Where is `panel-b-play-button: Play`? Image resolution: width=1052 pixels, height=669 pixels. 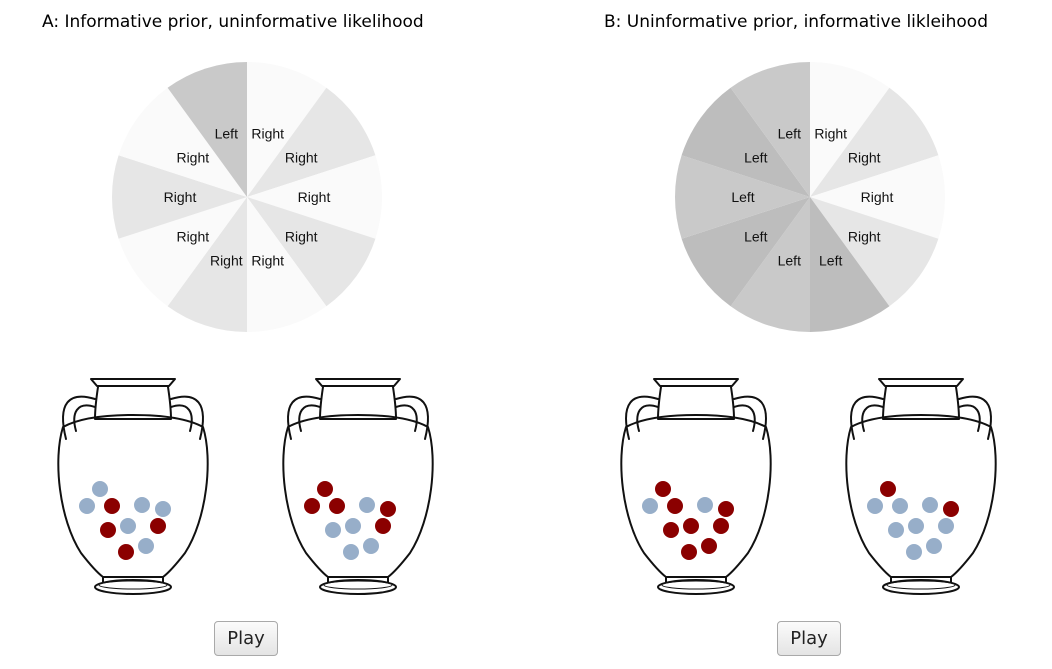 panel-b-play-button: Play is located at coordinates (809, 638).